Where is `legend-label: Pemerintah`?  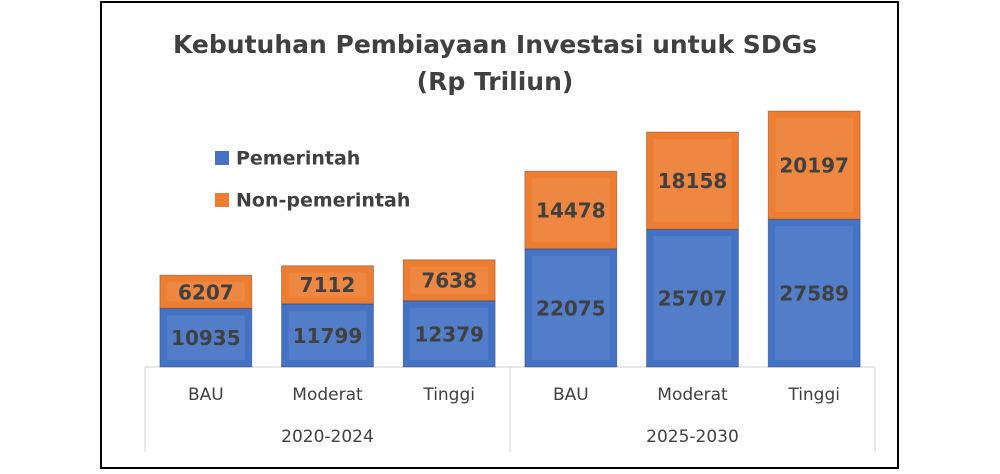 legend-label: Pemerintah is located at coordinates (298, 159).